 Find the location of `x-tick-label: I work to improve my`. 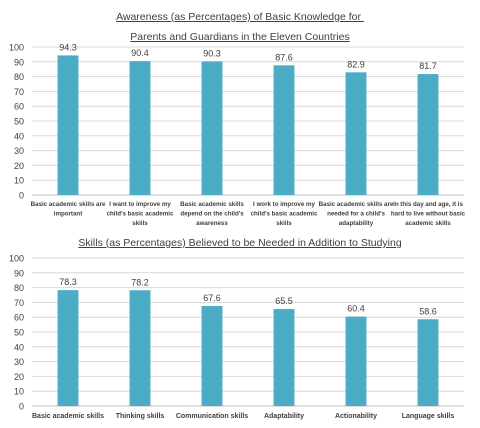

x-tick-label: I work to improve my is located at coordinates (284, 204).